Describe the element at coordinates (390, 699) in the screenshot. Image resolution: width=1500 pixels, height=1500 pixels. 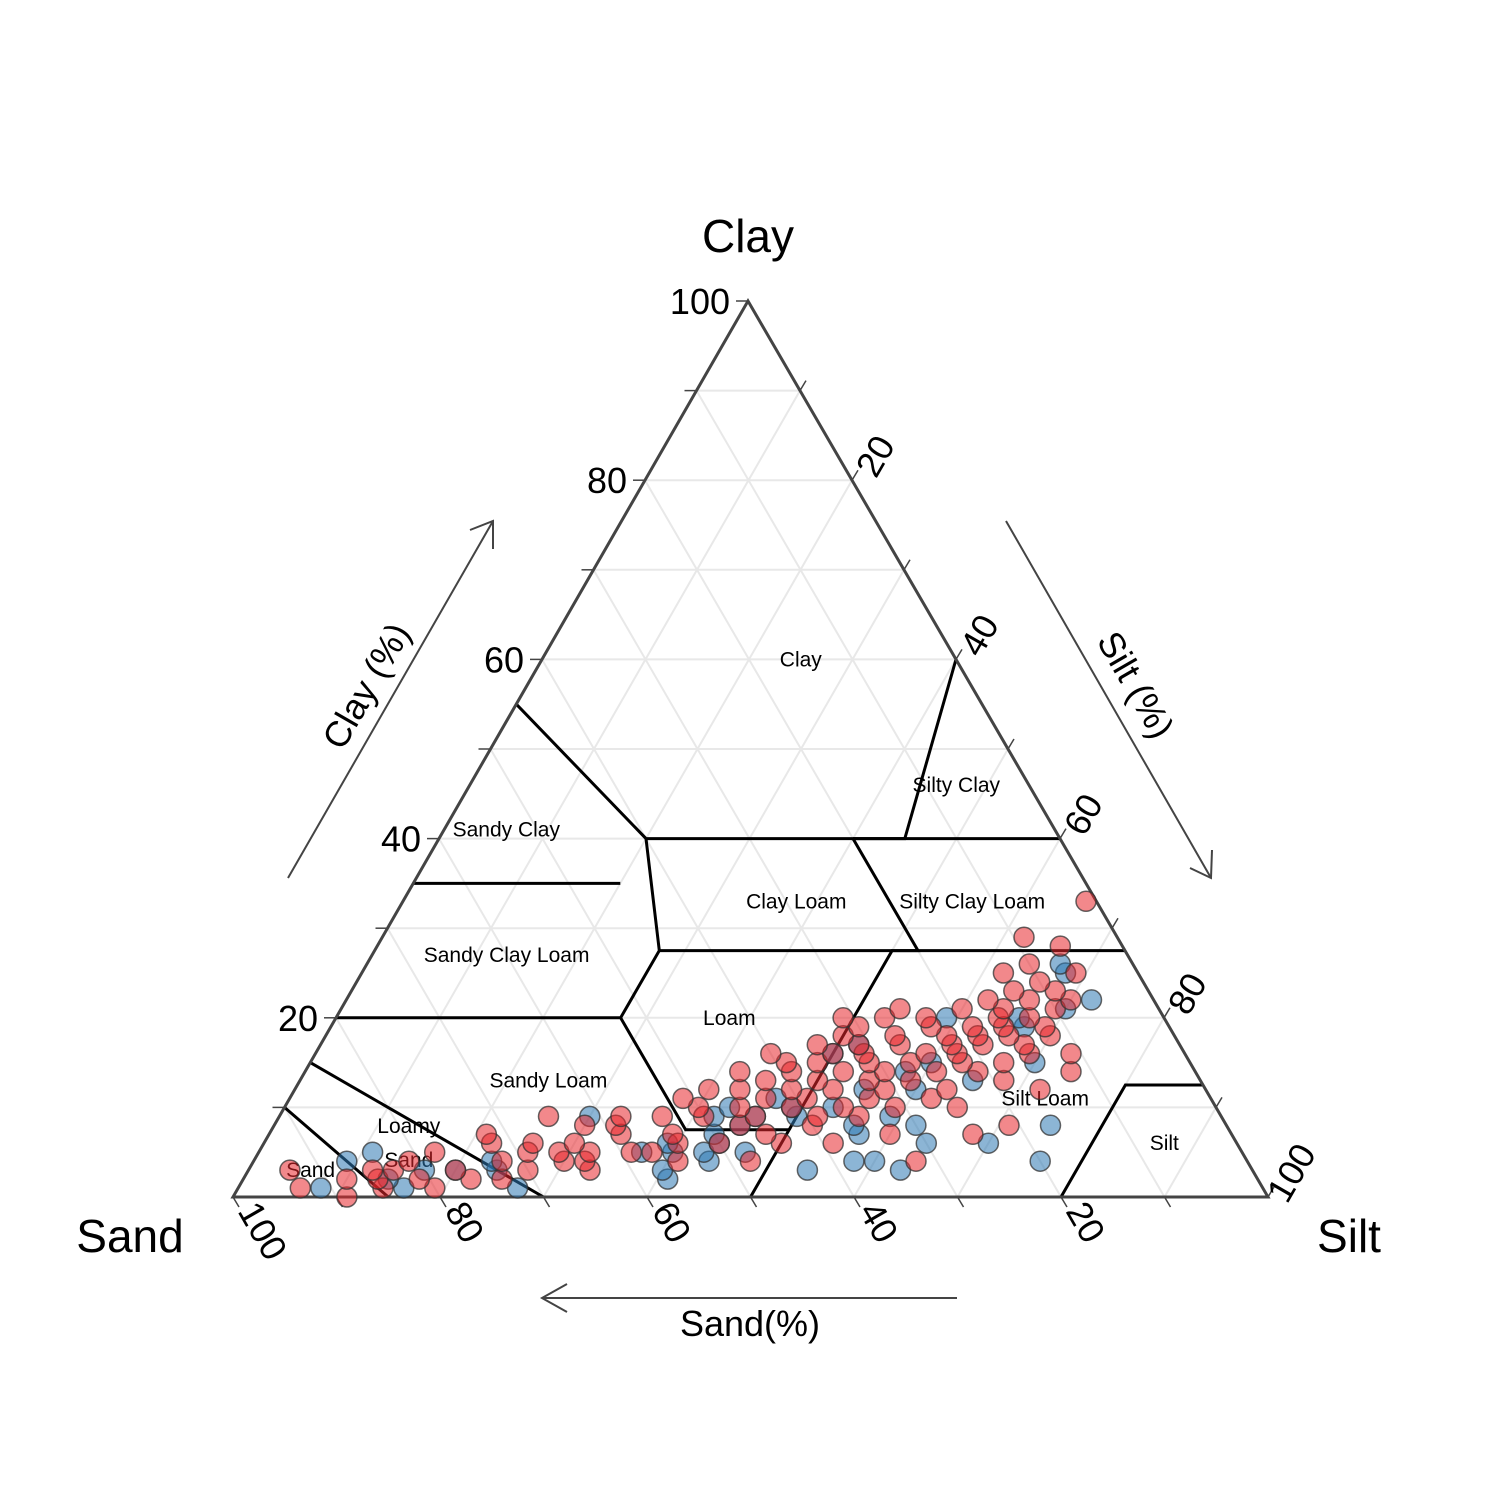
I see `clay-axis-arrow` at that location.